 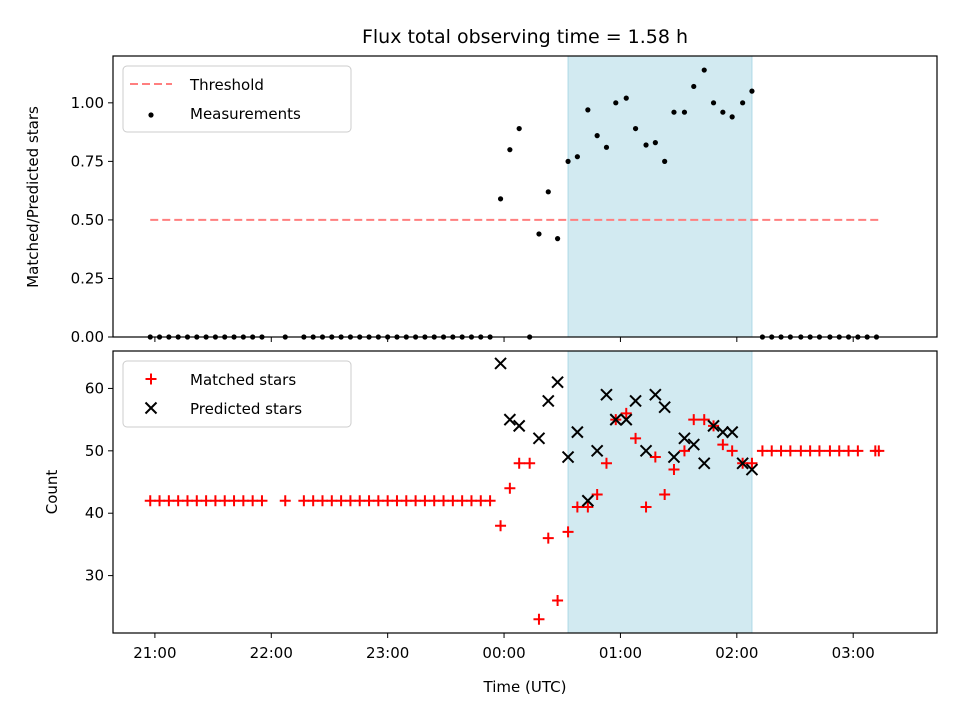 I want to click on x-tick-label: 02:00, so click(x=736, y=653).